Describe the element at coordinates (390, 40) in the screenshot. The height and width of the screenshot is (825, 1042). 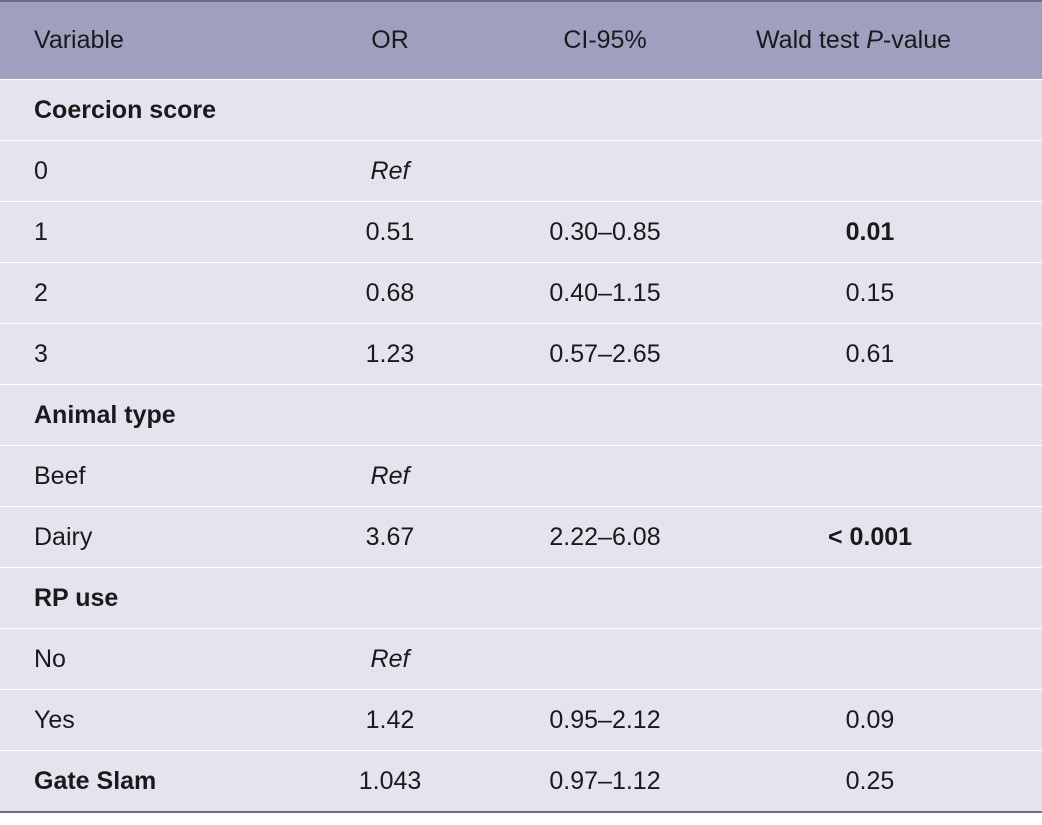
I see `header-or: OR` at that location.